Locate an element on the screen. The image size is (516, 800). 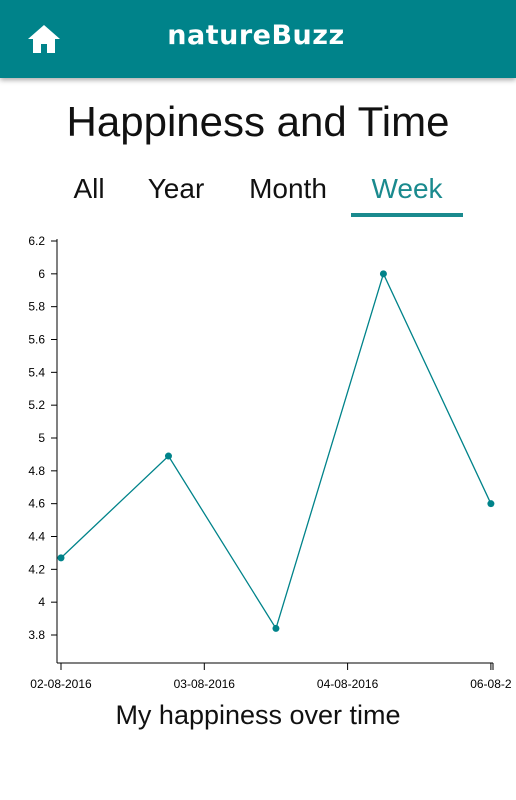
y-tick-label: 5 is located at coordinates (41, 438).